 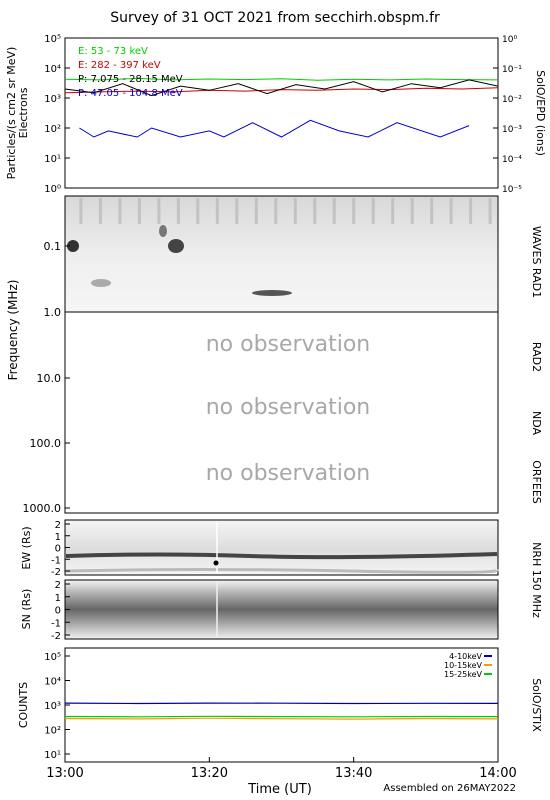 I want to click on epd-right-tick-label: 10⁰, so click(x=509, y=40).